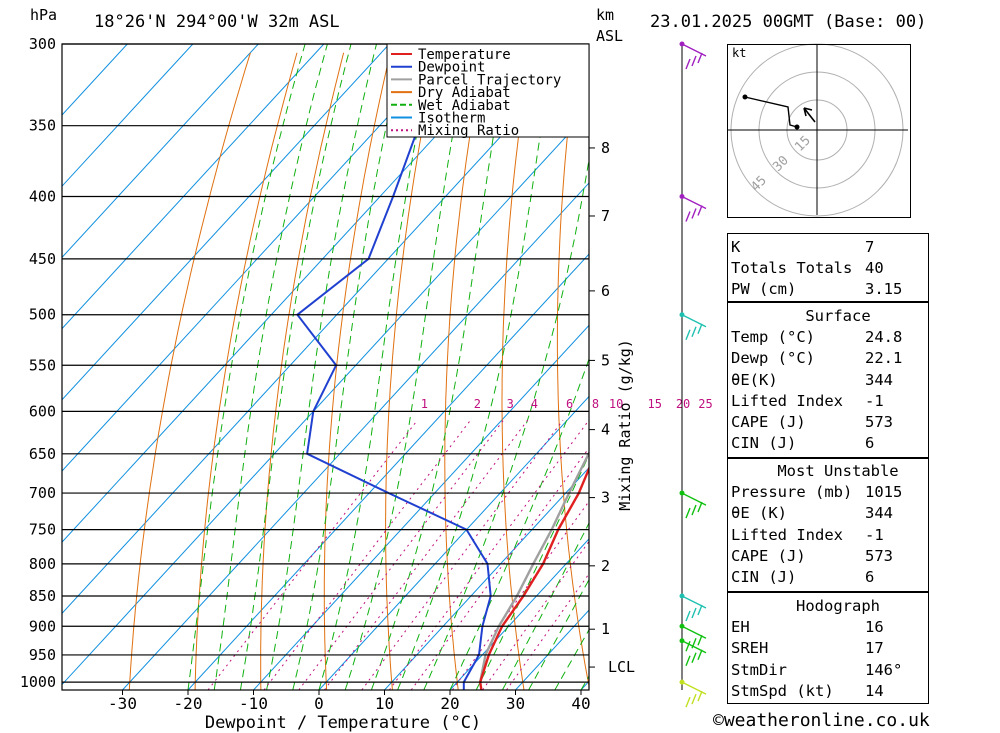 The width and height of the screenshot is (1000, 733). Describe the element at coordinates (605, 360) in the screenshot. I see `km-tick-label: 5` at that location.